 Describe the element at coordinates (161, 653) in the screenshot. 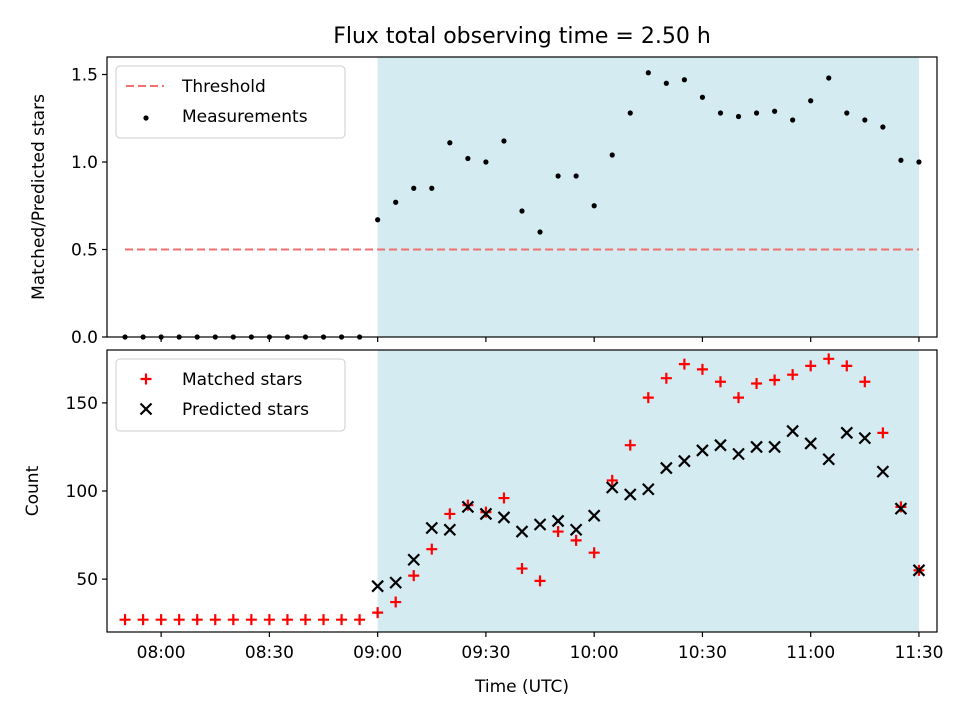

I see `x-tick-label: 08:00` at that location.